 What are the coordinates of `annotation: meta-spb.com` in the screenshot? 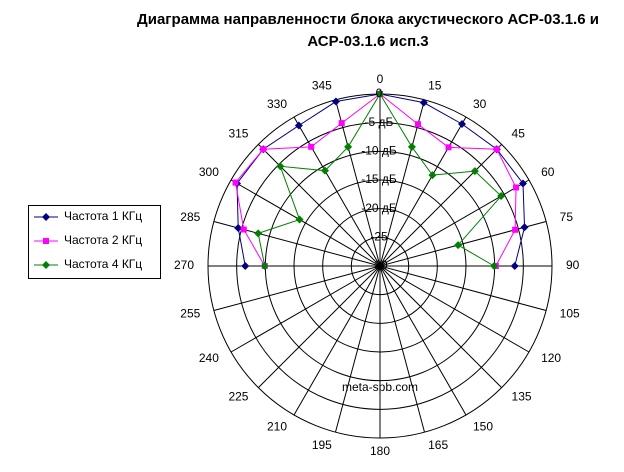 It's located at (380, 387).